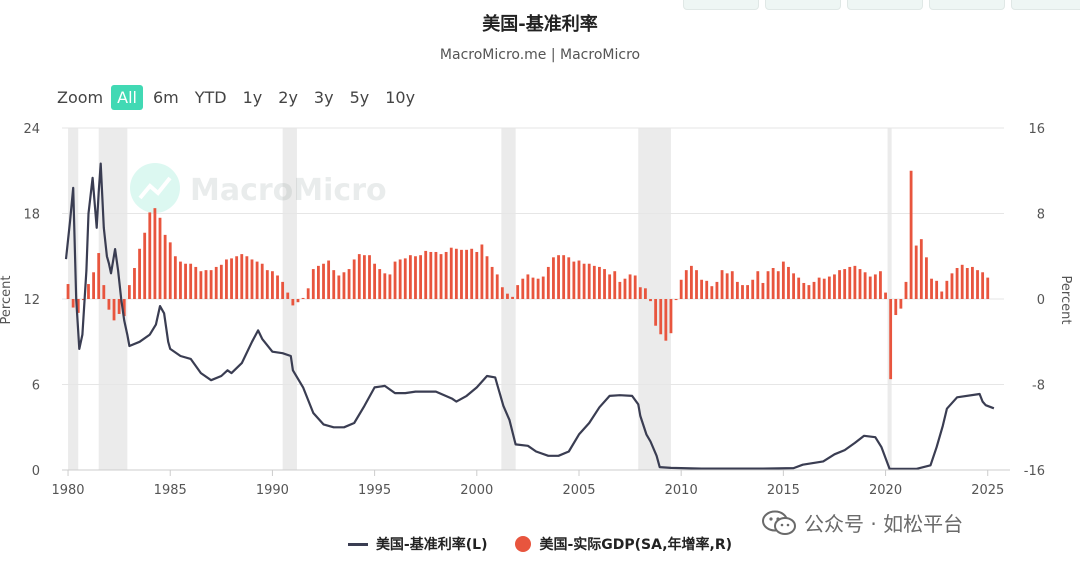 The width and height of the screenshot is (1080, 568). What do you see at coordinates (987, 490) in the screenshot?
I see `x-tick-label: 2025` at bounding box center [987, 490].